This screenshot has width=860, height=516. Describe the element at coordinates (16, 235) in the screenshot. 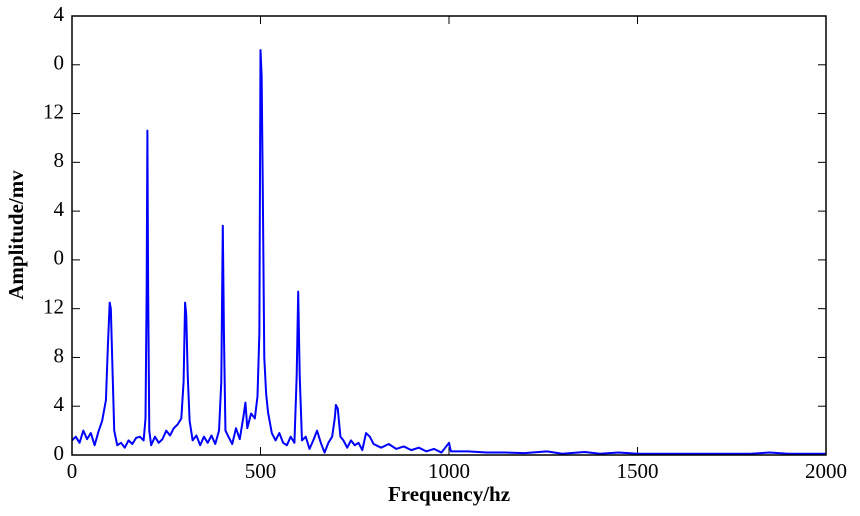

I see `y-axis-label: Amplitude/mv` at that location.